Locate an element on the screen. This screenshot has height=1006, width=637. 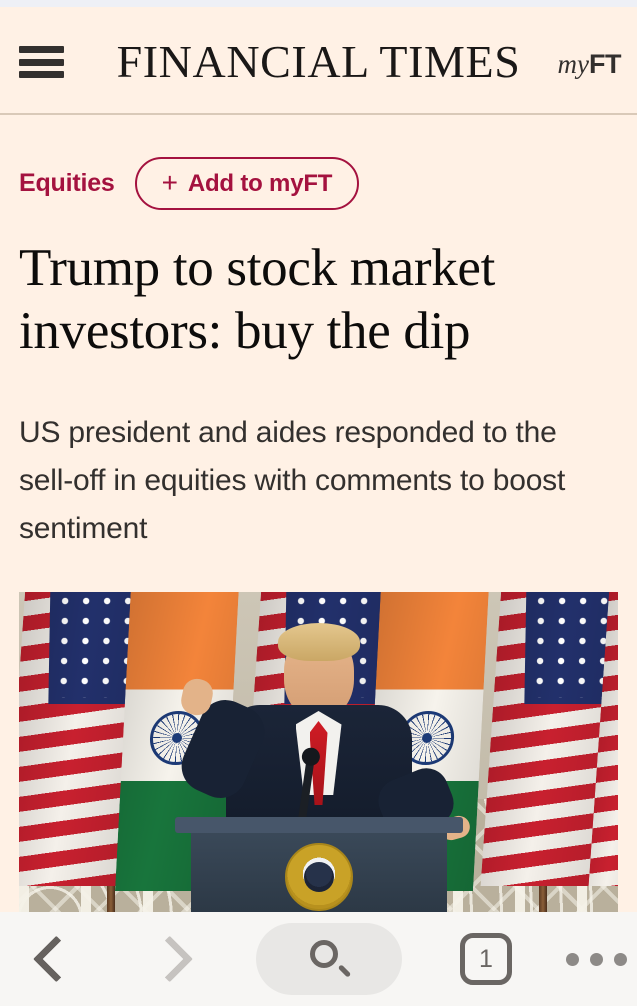
tabs-button: 1 is located at coordinates (486, 959).